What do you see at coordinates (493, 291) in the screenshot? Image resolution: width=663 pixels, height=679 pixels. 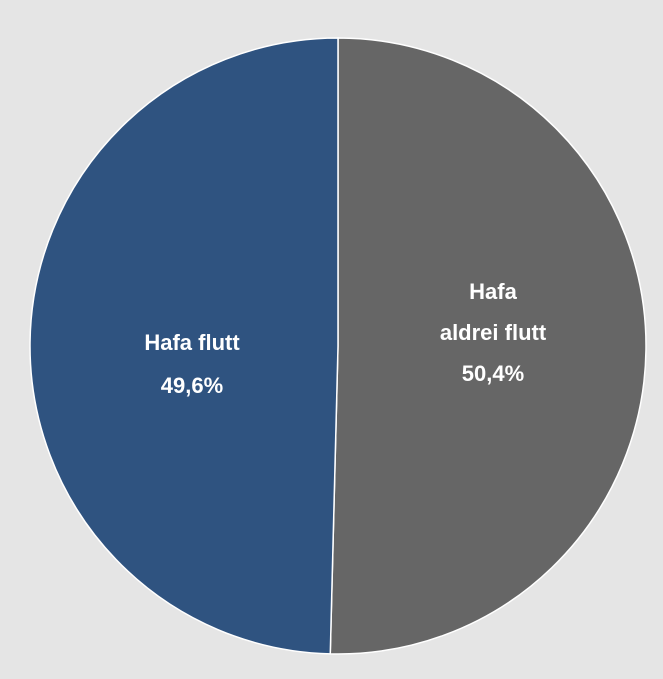 I see `slice-label-line: Hafa` at bounding box center [493, 291].